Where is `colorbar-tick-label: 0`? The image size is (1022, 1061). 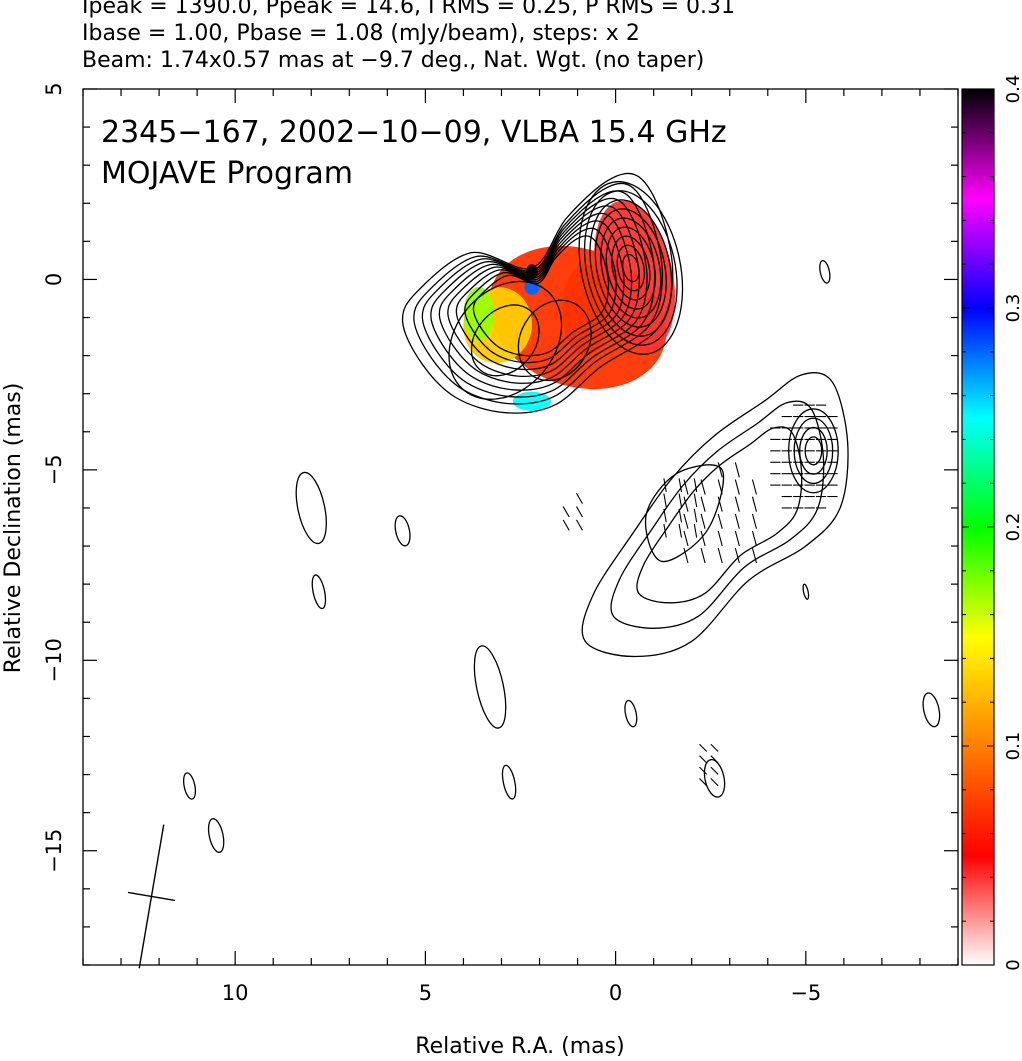 colorbar-tick-label: 0 is located at coordinates (1012, 964).